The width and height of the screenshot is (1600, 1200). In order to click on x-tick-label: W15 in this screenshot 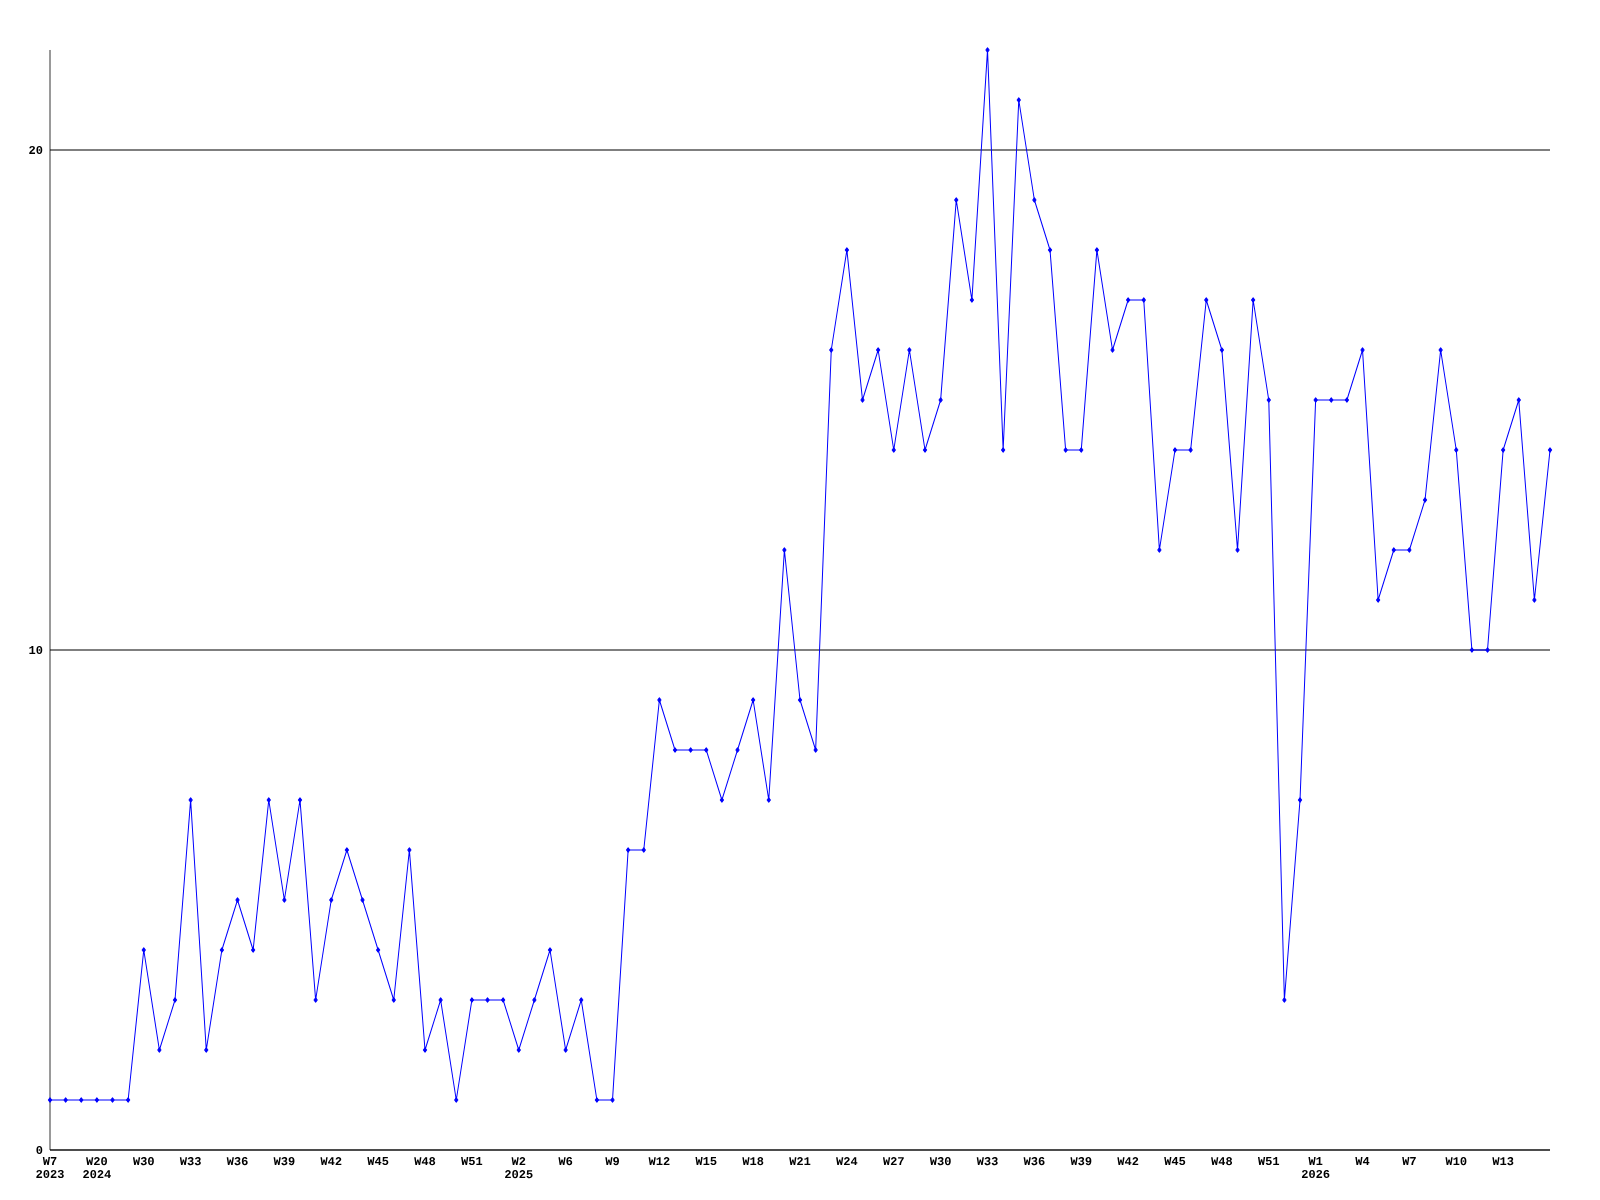, I will do `click(706, 1161)`.